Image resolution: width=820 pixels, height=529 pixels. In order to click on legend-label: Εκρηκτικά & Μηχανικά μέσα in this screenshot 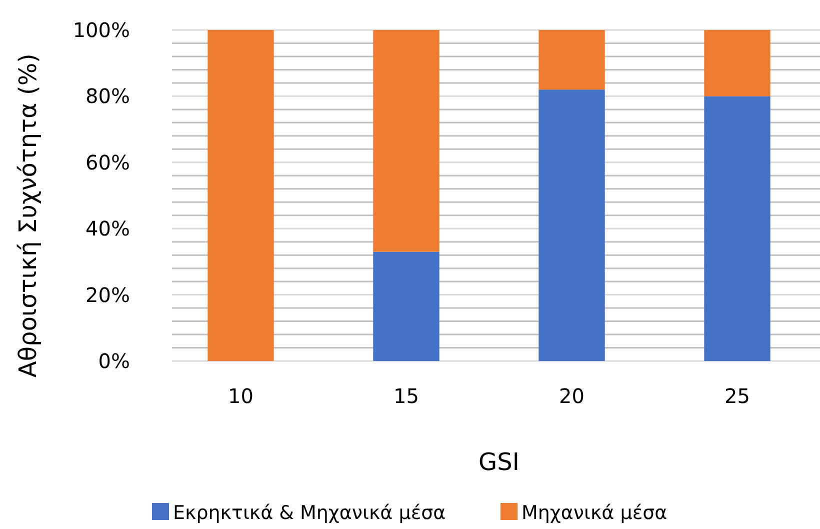, I will do `click(309, 513)`.